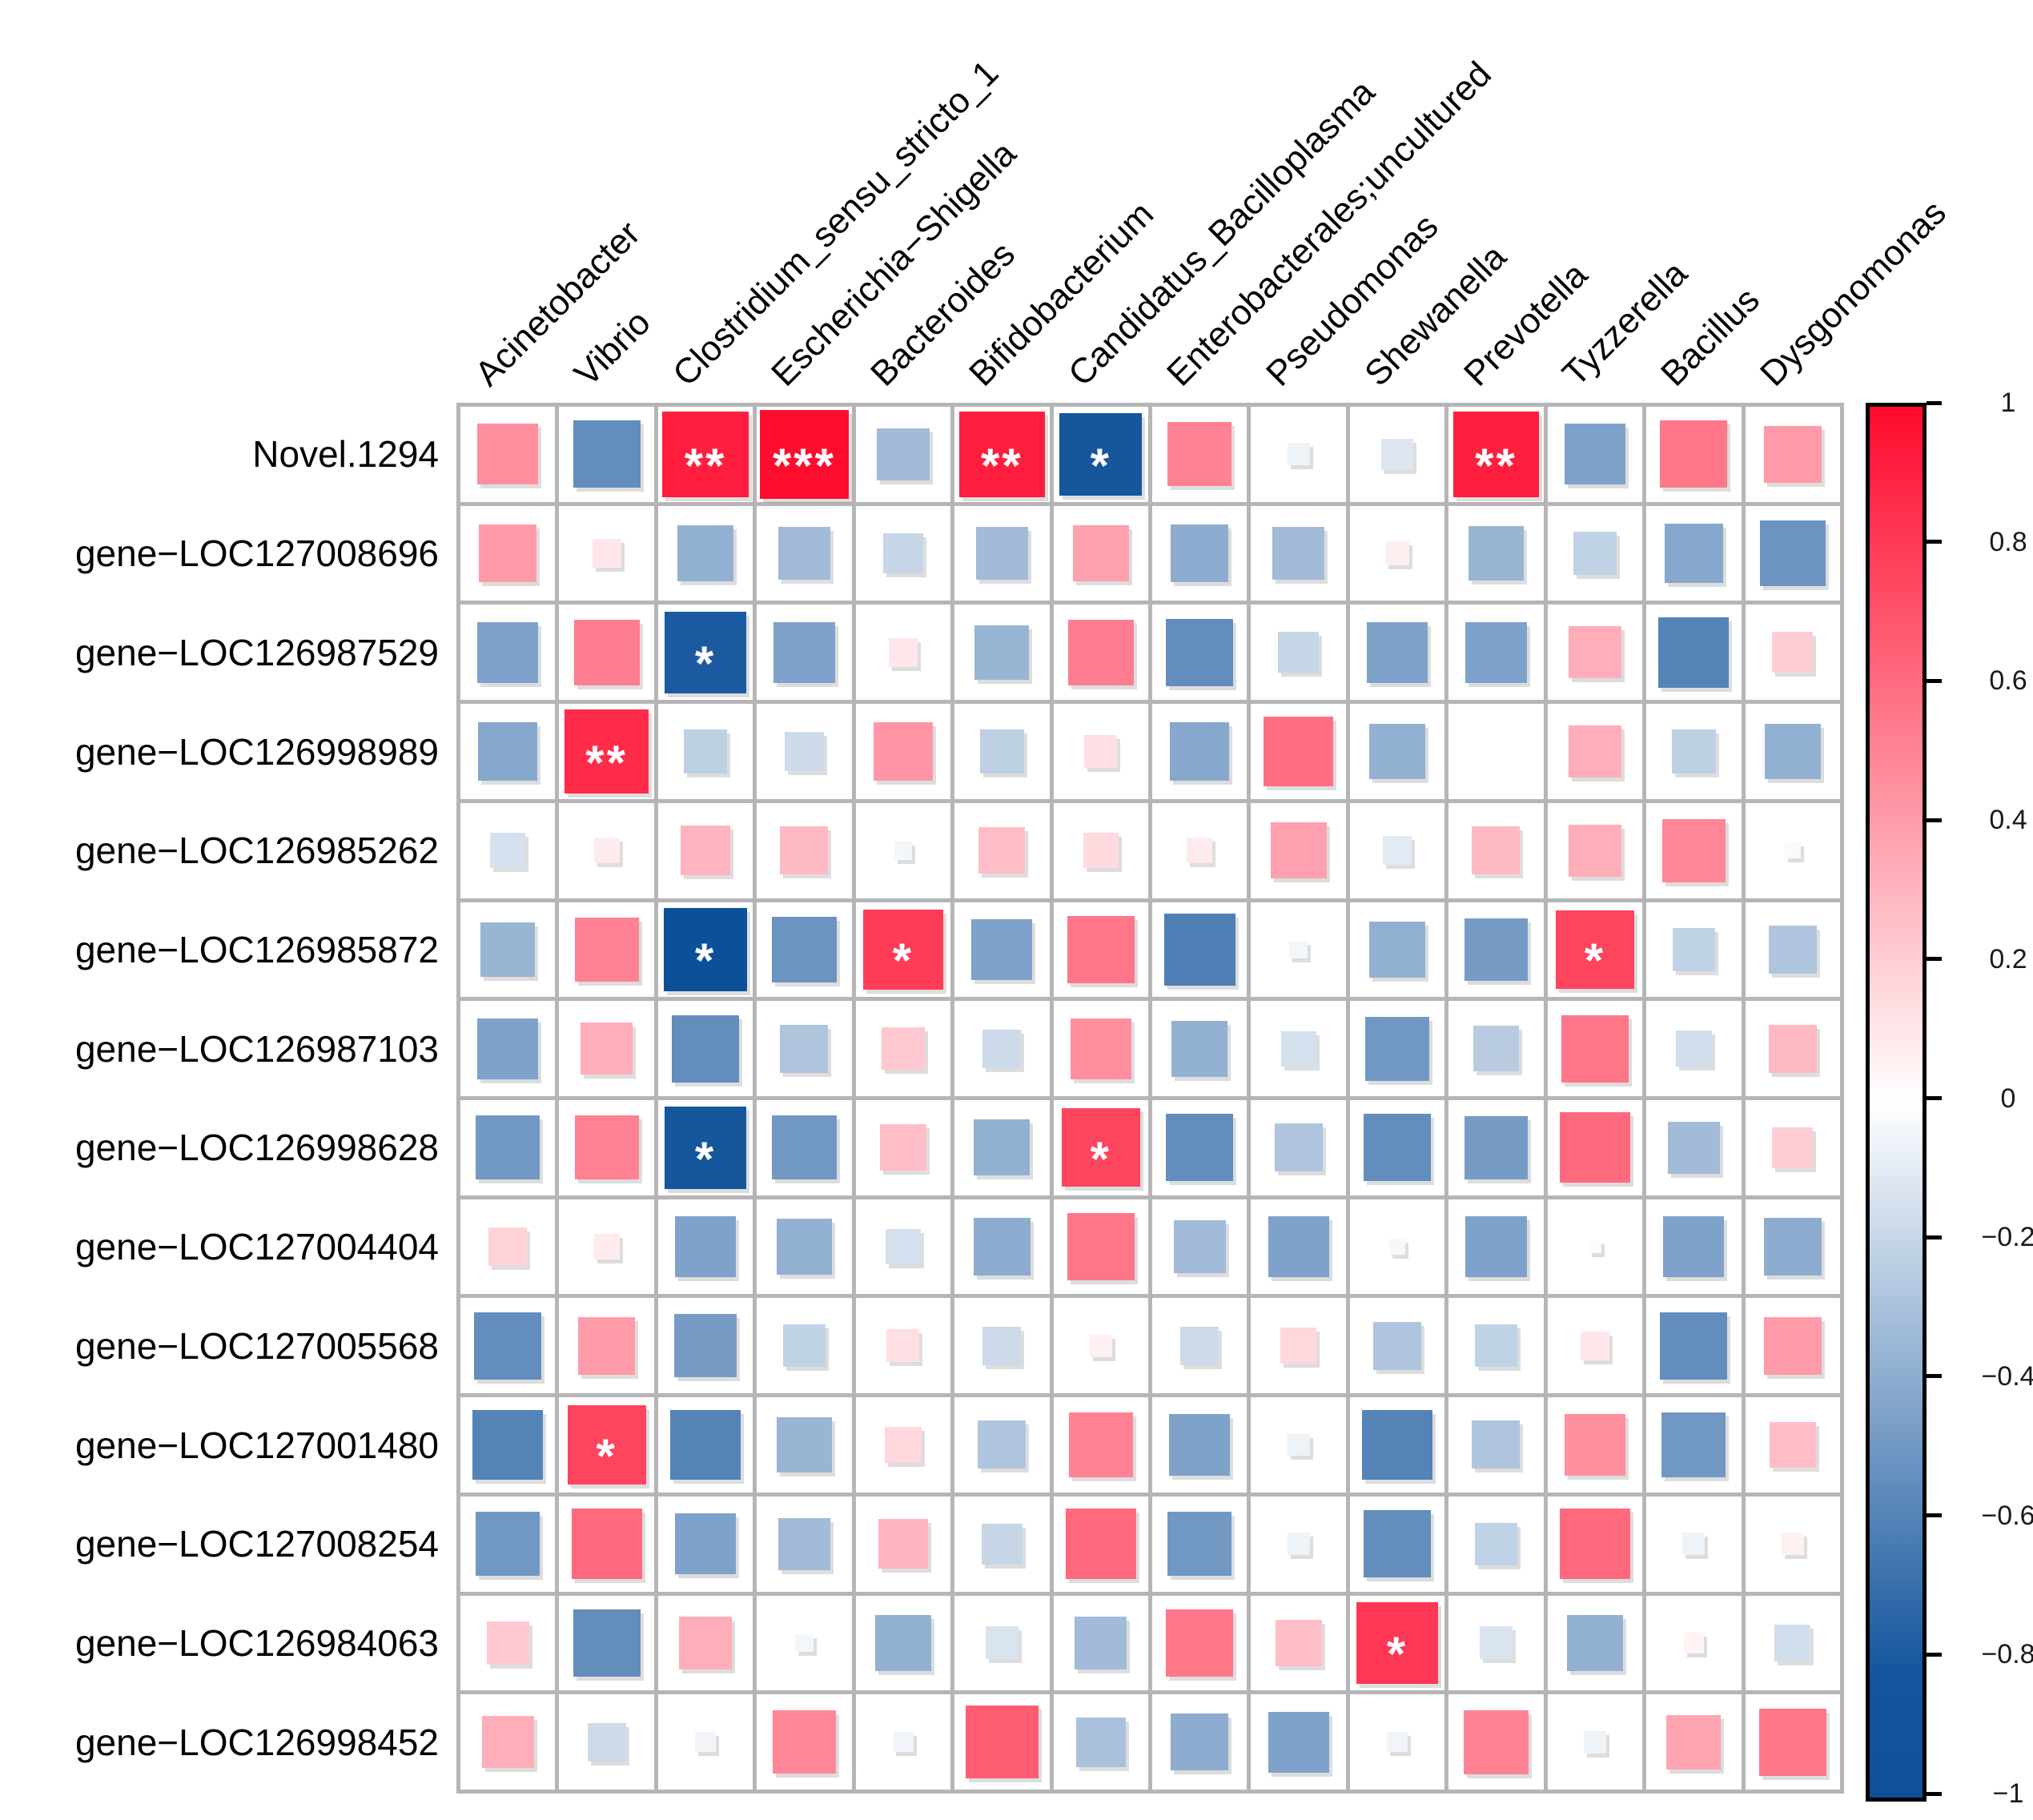  I want to click on column-label: Pseudomonas, so click(1353, 300).